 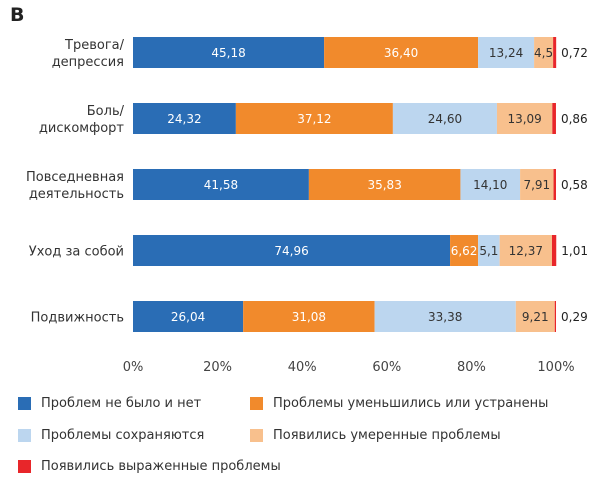 I want to click on bar-value-label: 31,08, so click(x=309, y=317).